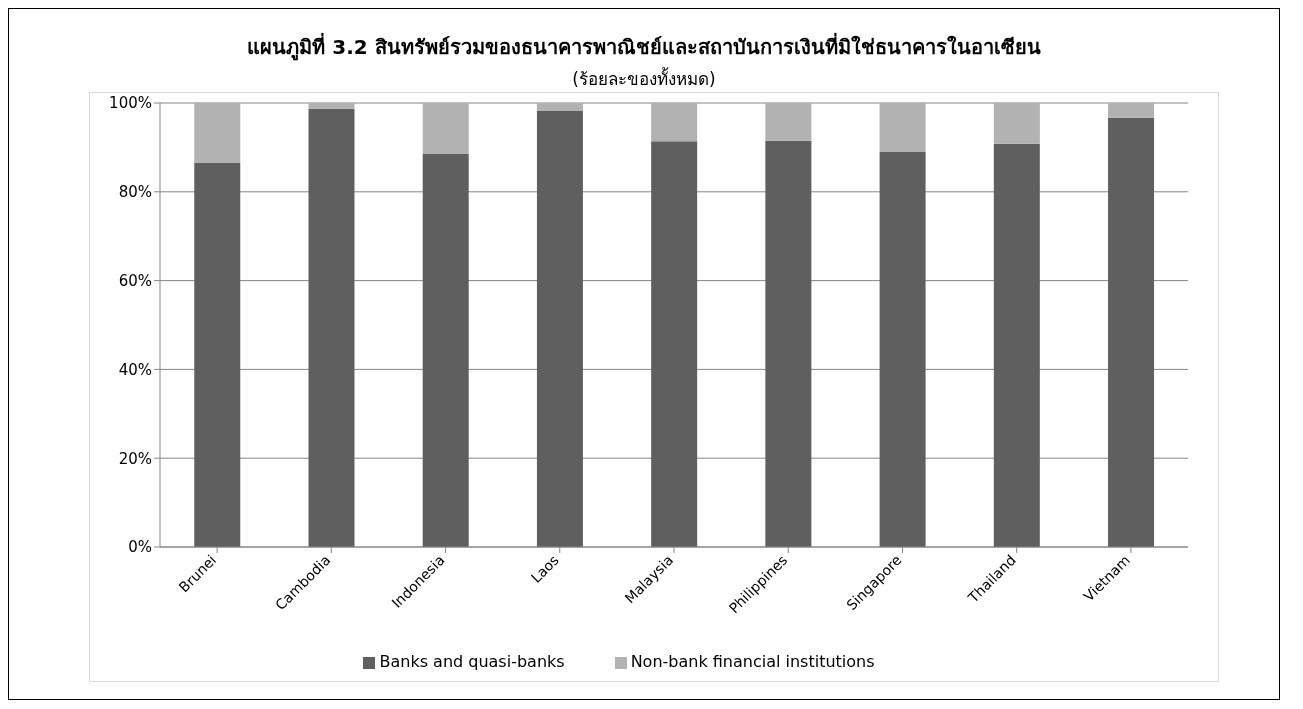 The image size is (1303, 709). I want to click on chart-title: แผนภูมิที่ 3.2 สินทรัพย์รวมของธนาคารพาณิชย์และสถาบันการเงินที่มิใช่ธนาคารในอาเซียน, so click(644, 47).